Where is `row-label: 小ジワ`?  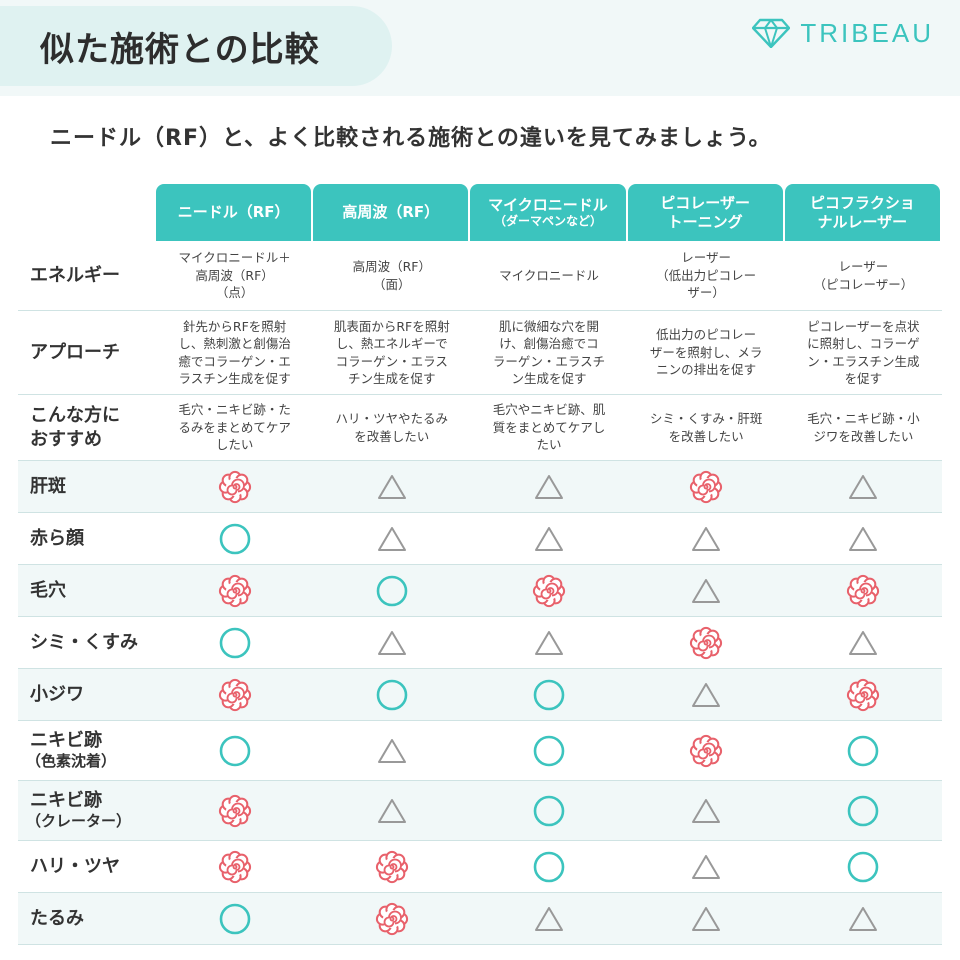 row-label: 小ジワ is located at coordinates (87, 694).